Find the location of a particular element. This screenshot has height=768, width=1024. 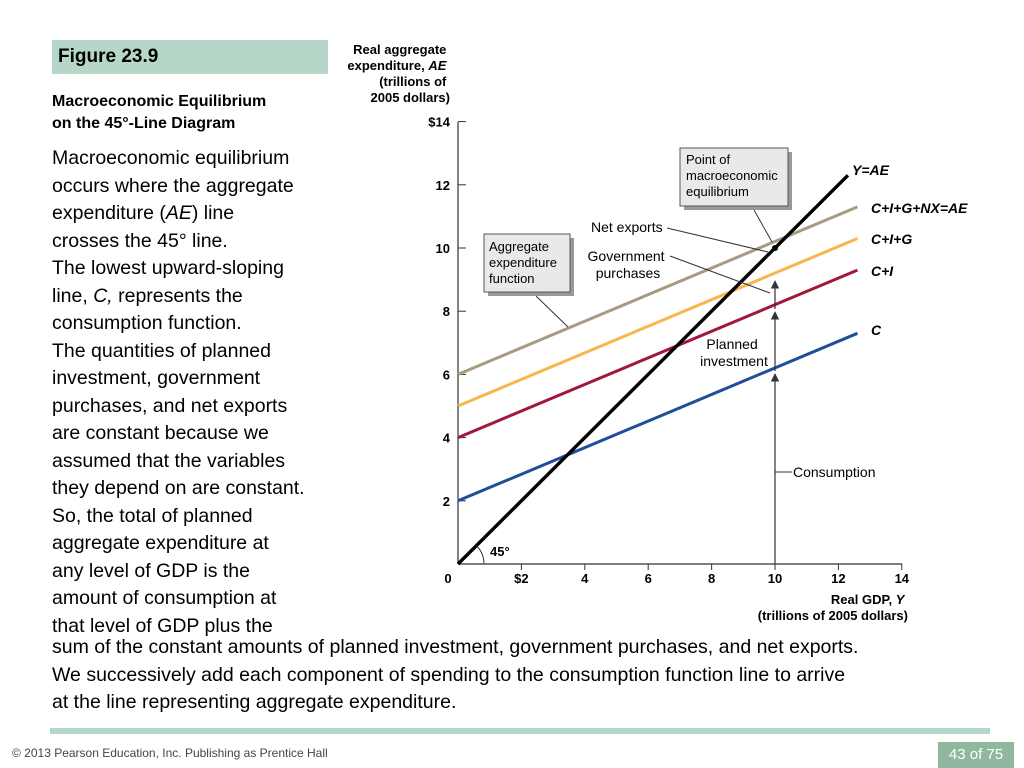

ae-box-leader is located at coordinates (552, 311).